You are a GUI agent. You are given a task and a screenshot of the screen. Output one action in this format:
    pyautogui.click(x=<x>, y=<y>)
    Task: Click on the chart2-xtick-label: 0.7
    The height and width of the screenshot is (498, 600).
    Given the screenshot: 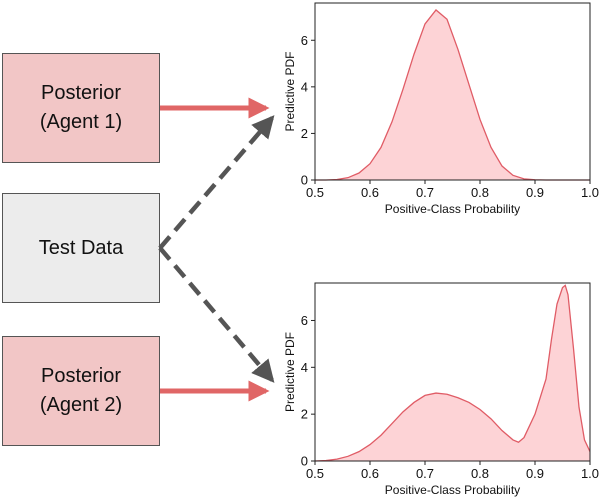 What is the action you would take?
    pyautogui.click(x=425, y=473)
    